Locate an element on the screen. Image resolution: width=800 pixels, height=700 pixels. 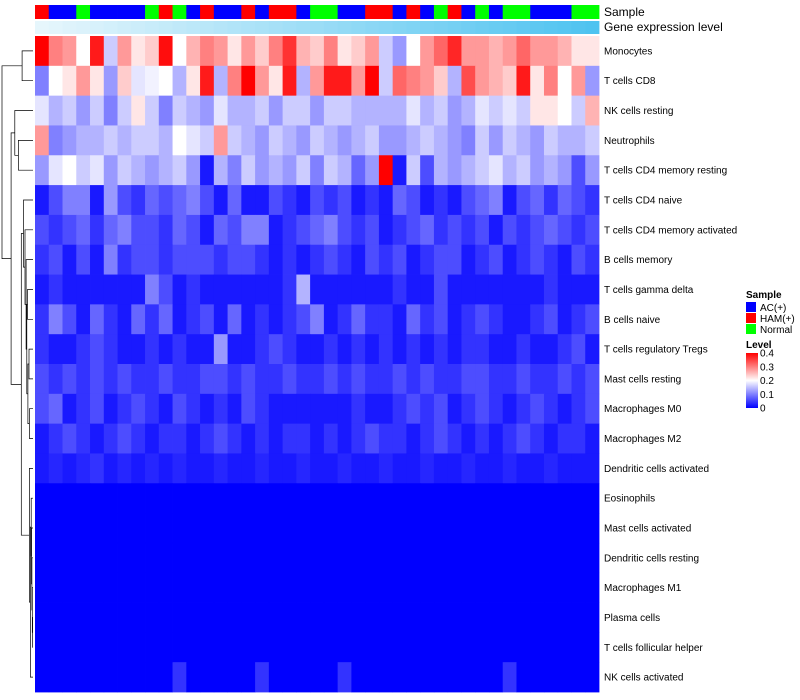
legend-entry-label: HAM(+) is located at coordinates (777, 319).